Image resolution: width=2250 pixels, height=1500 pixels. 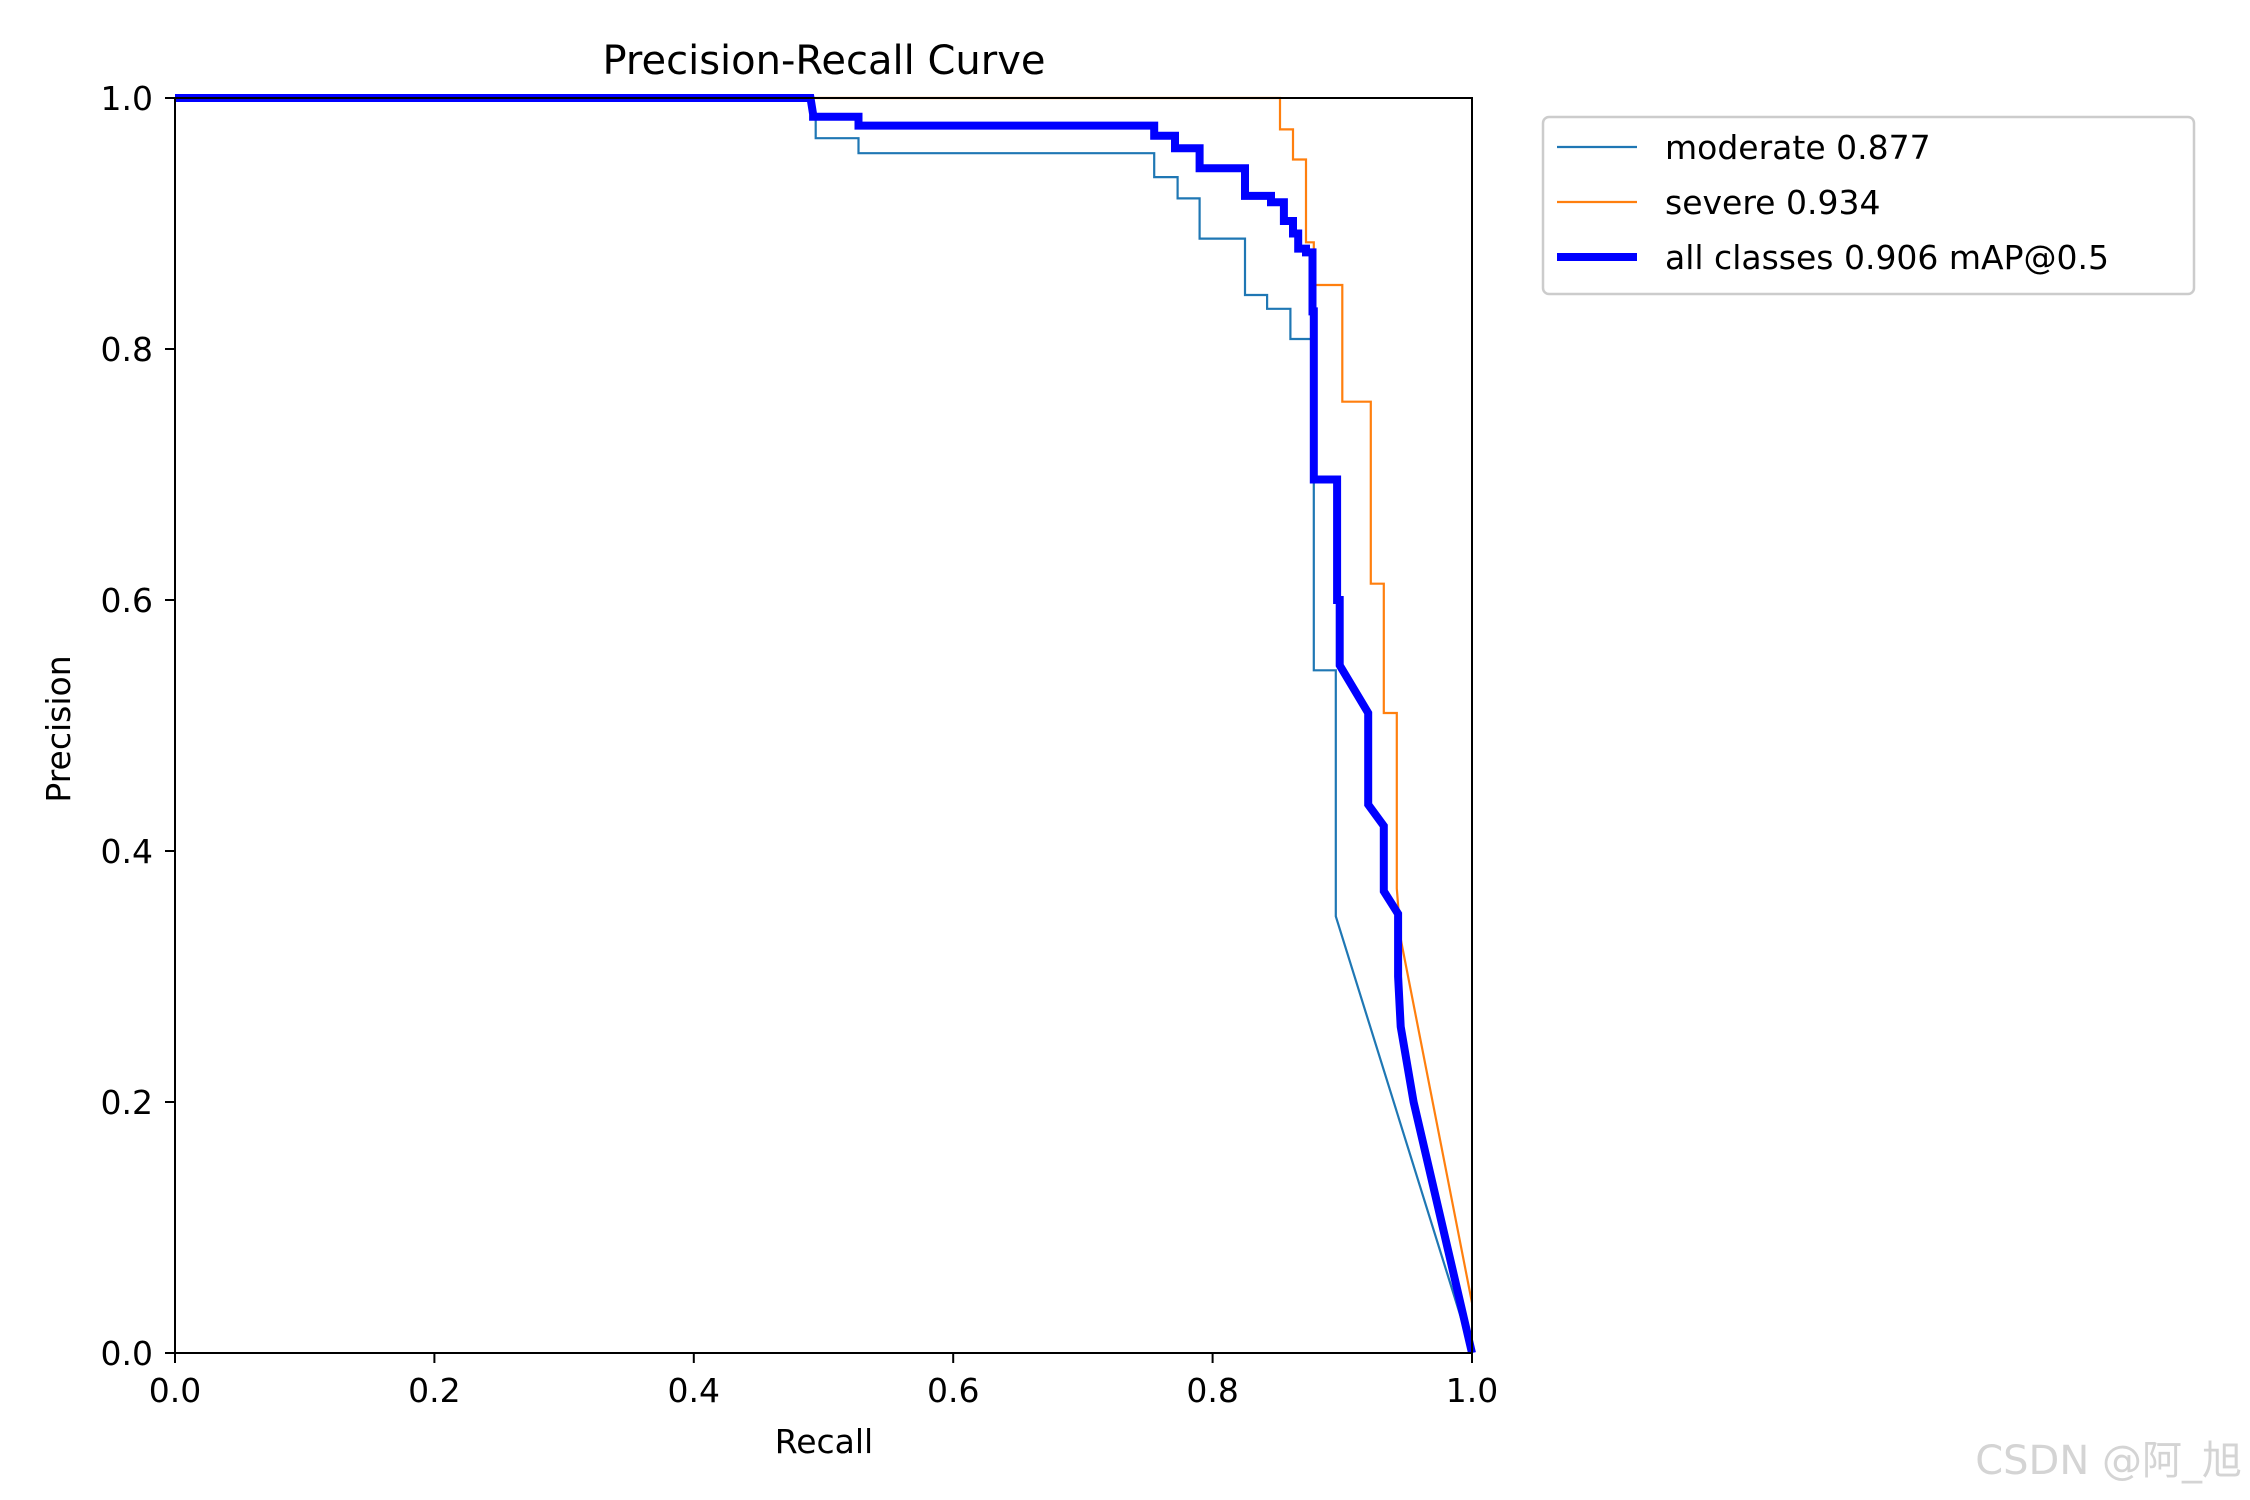 What do you see at coordinates (694, 1390) in the screenshot?
I see `x-tick-label: 0.4` at bounding box center [694, 1390].